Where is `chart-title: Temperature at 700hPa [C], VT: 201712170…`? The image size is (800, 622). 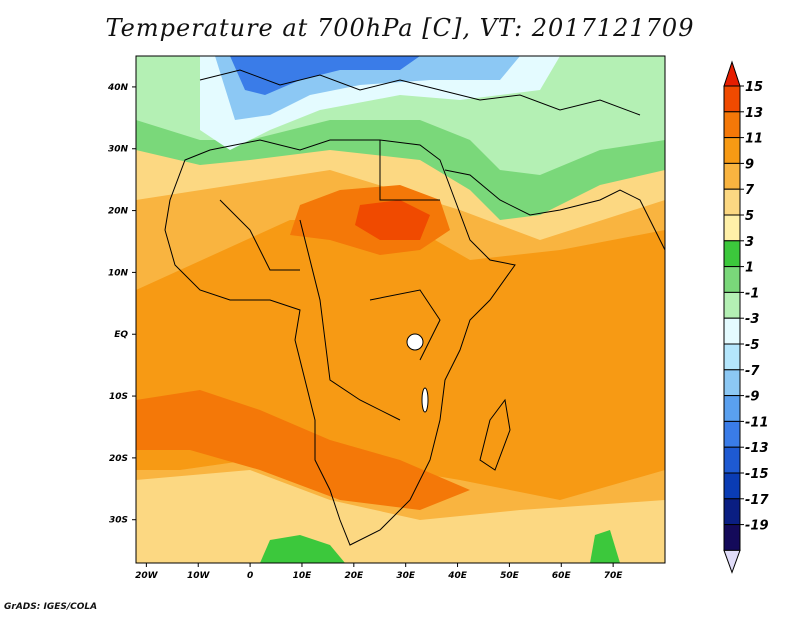 chart-title: Temperature at 700hPa [C], VT: 201712170… is located at coordinates (400, 28).